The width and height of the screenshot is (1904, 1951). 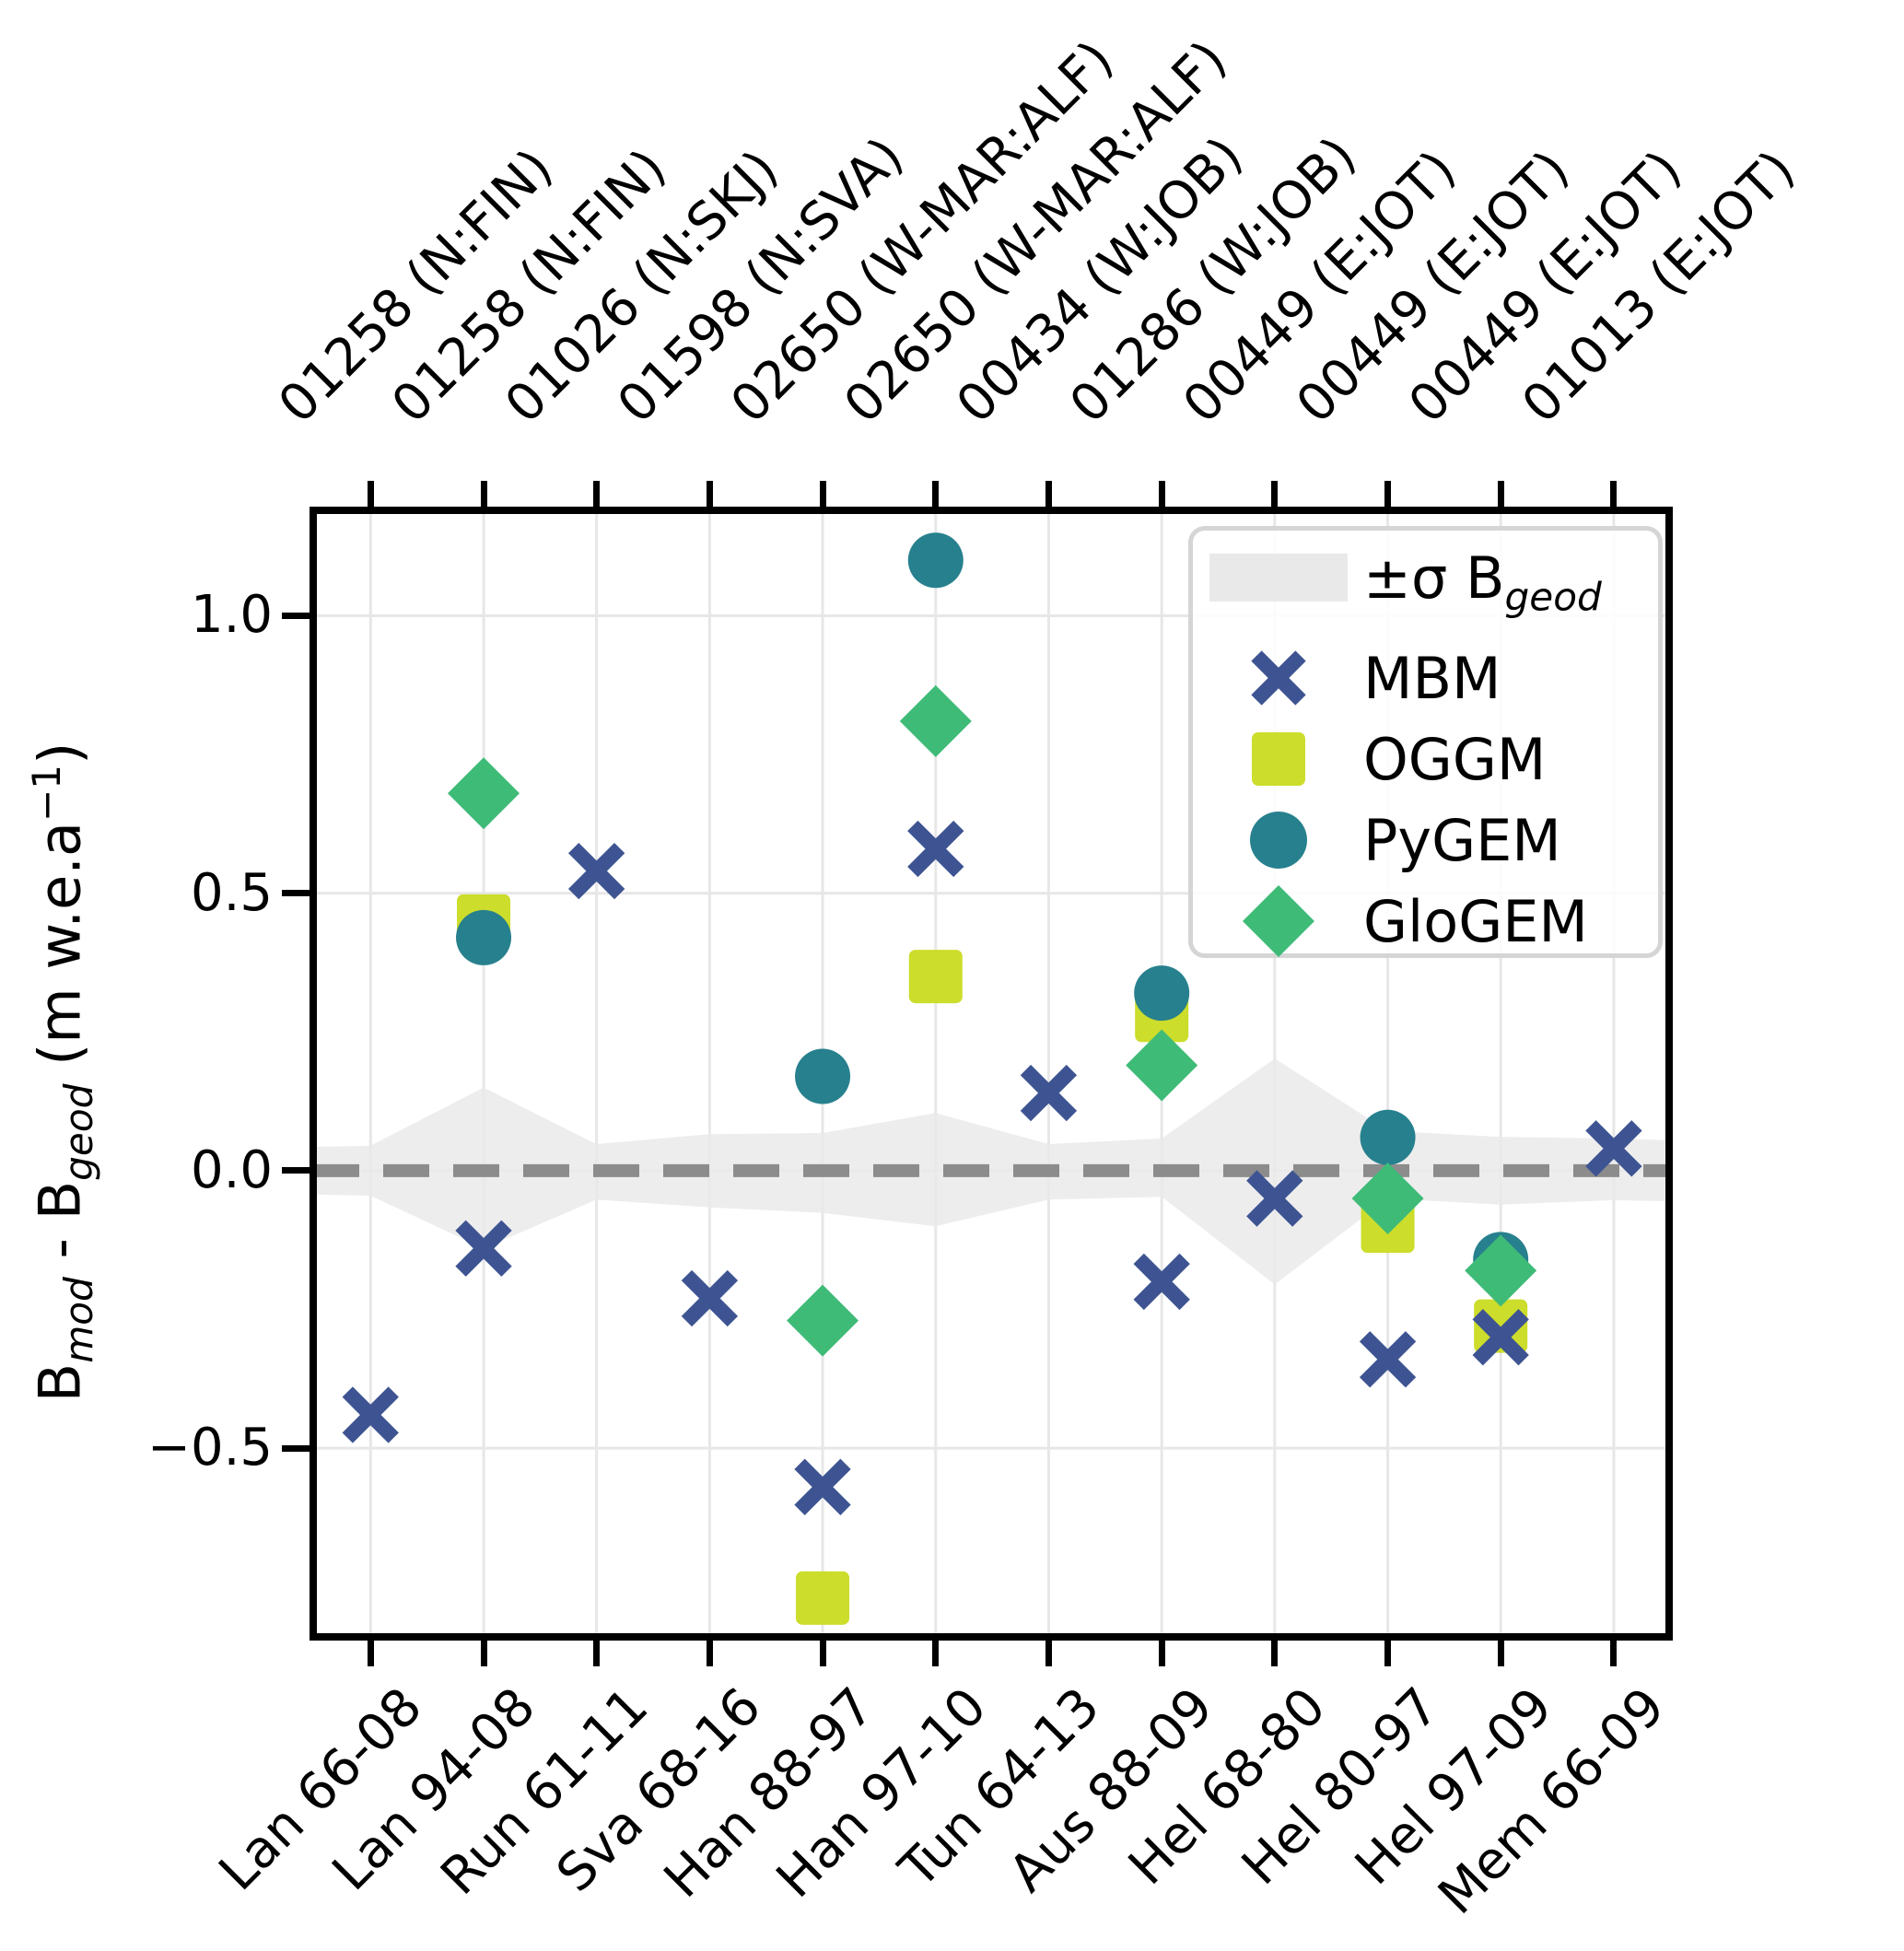 I want to click on diamond-marker-icon, so click(x=1278, y=921).